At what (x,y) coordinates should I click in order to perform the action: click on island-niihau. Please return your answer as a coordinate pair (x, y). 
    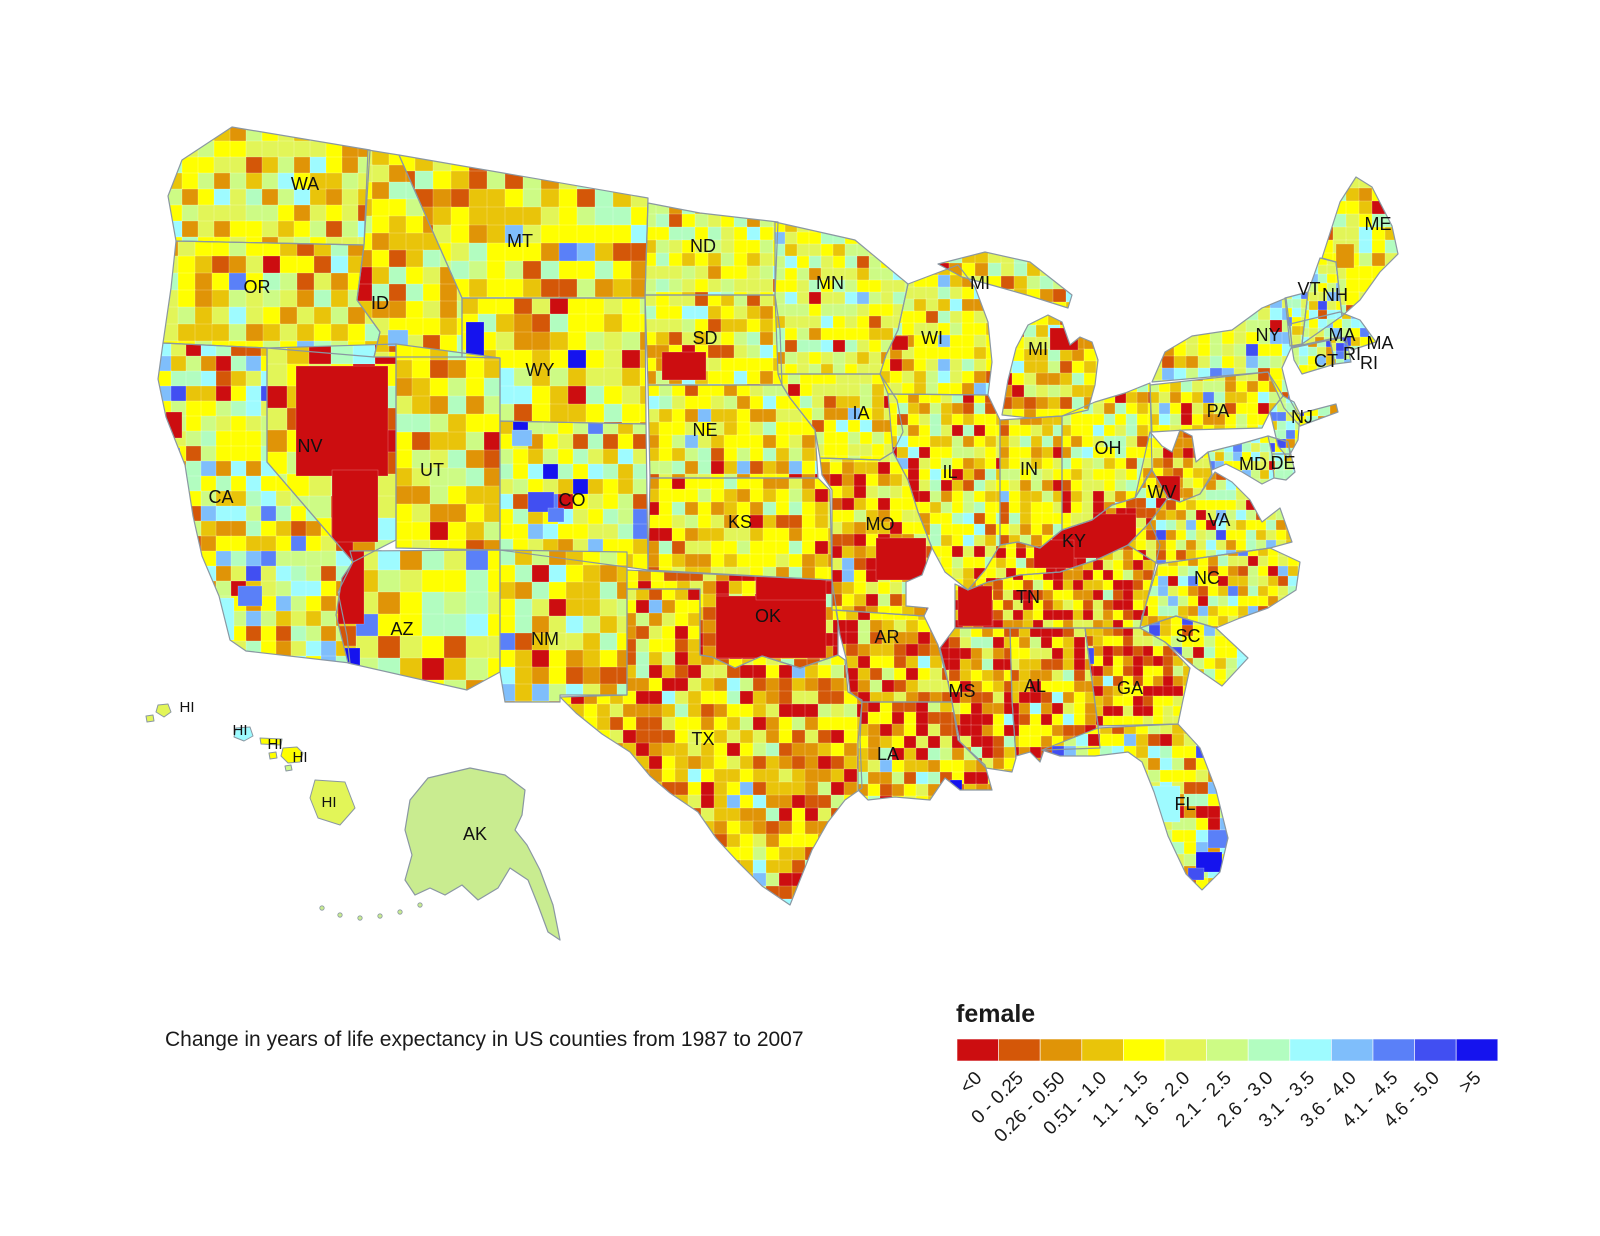
    Looking at the image, I should click on (150, 718).